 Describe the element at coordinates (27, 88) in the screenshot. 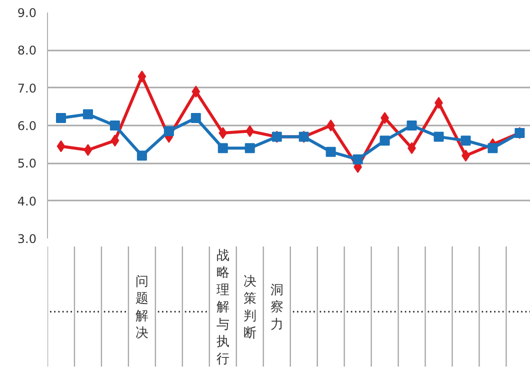

I see `y-tick-label: 7.0` at that location.